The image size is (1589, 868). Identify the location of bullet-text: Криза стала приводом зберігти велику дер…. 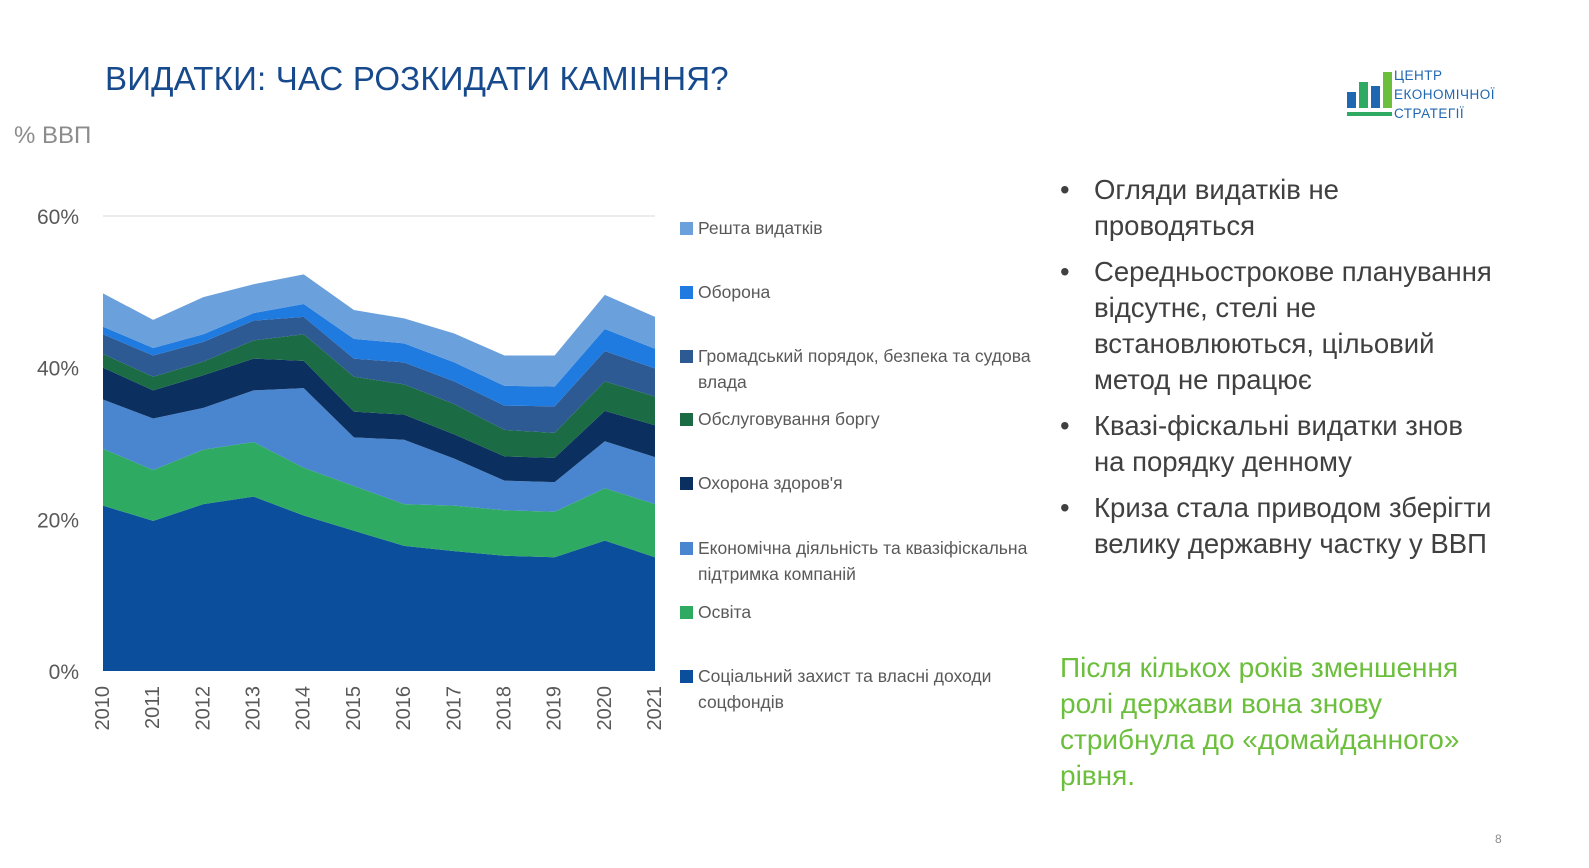
(1293, 525).